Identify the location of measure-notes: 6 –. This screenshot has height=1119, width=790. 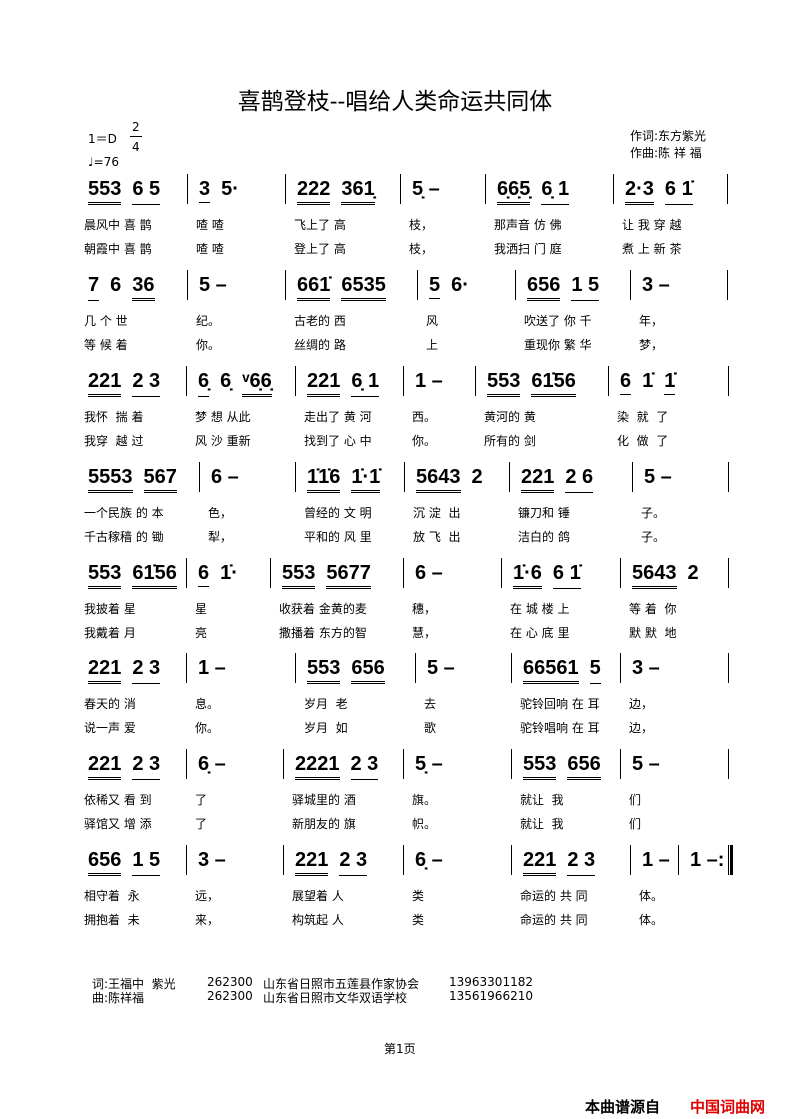
(429, 574).